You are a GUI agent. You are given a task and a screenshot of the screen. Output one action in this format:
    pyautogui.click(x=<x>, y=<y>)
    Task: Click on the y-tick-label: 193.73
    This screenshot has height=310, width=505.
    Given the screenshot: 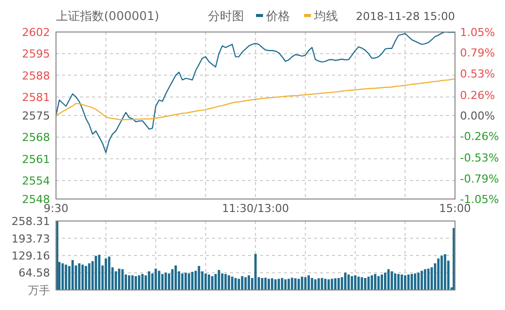 What is the action you would take?
    pyautogui.click(x=31, y=239)
    